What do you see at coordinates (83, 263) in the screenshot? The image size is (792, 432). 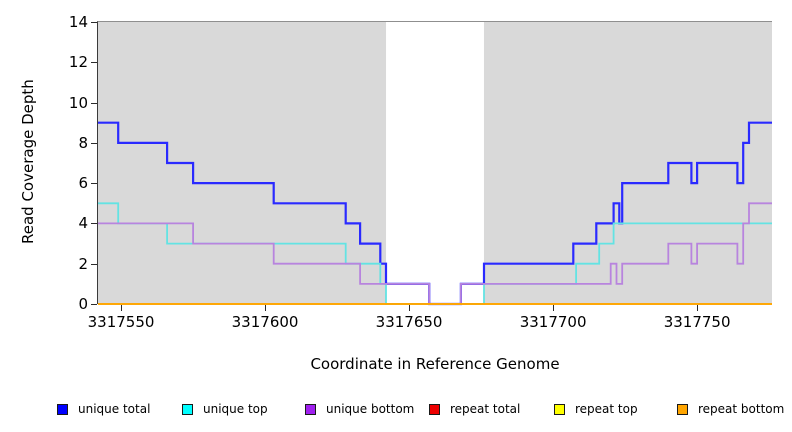 I see `y-tick-label: 2` at bounding box center [83, 263].